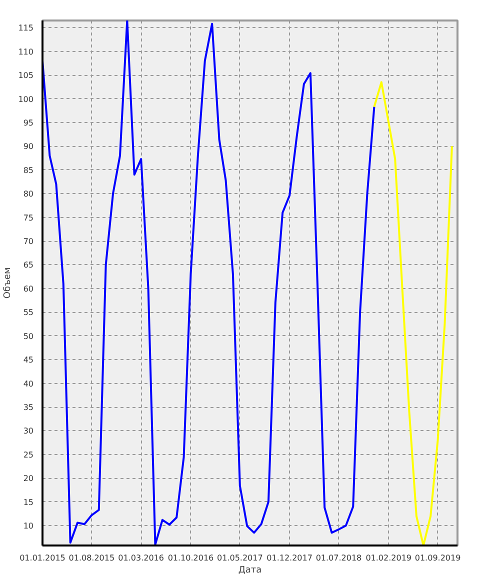 This screenshot has height=578, width=483. What do you see at coordinates (28, 265) in the screenshot?
I see `y-tick-label: 65` at bounding box center [28, 265].